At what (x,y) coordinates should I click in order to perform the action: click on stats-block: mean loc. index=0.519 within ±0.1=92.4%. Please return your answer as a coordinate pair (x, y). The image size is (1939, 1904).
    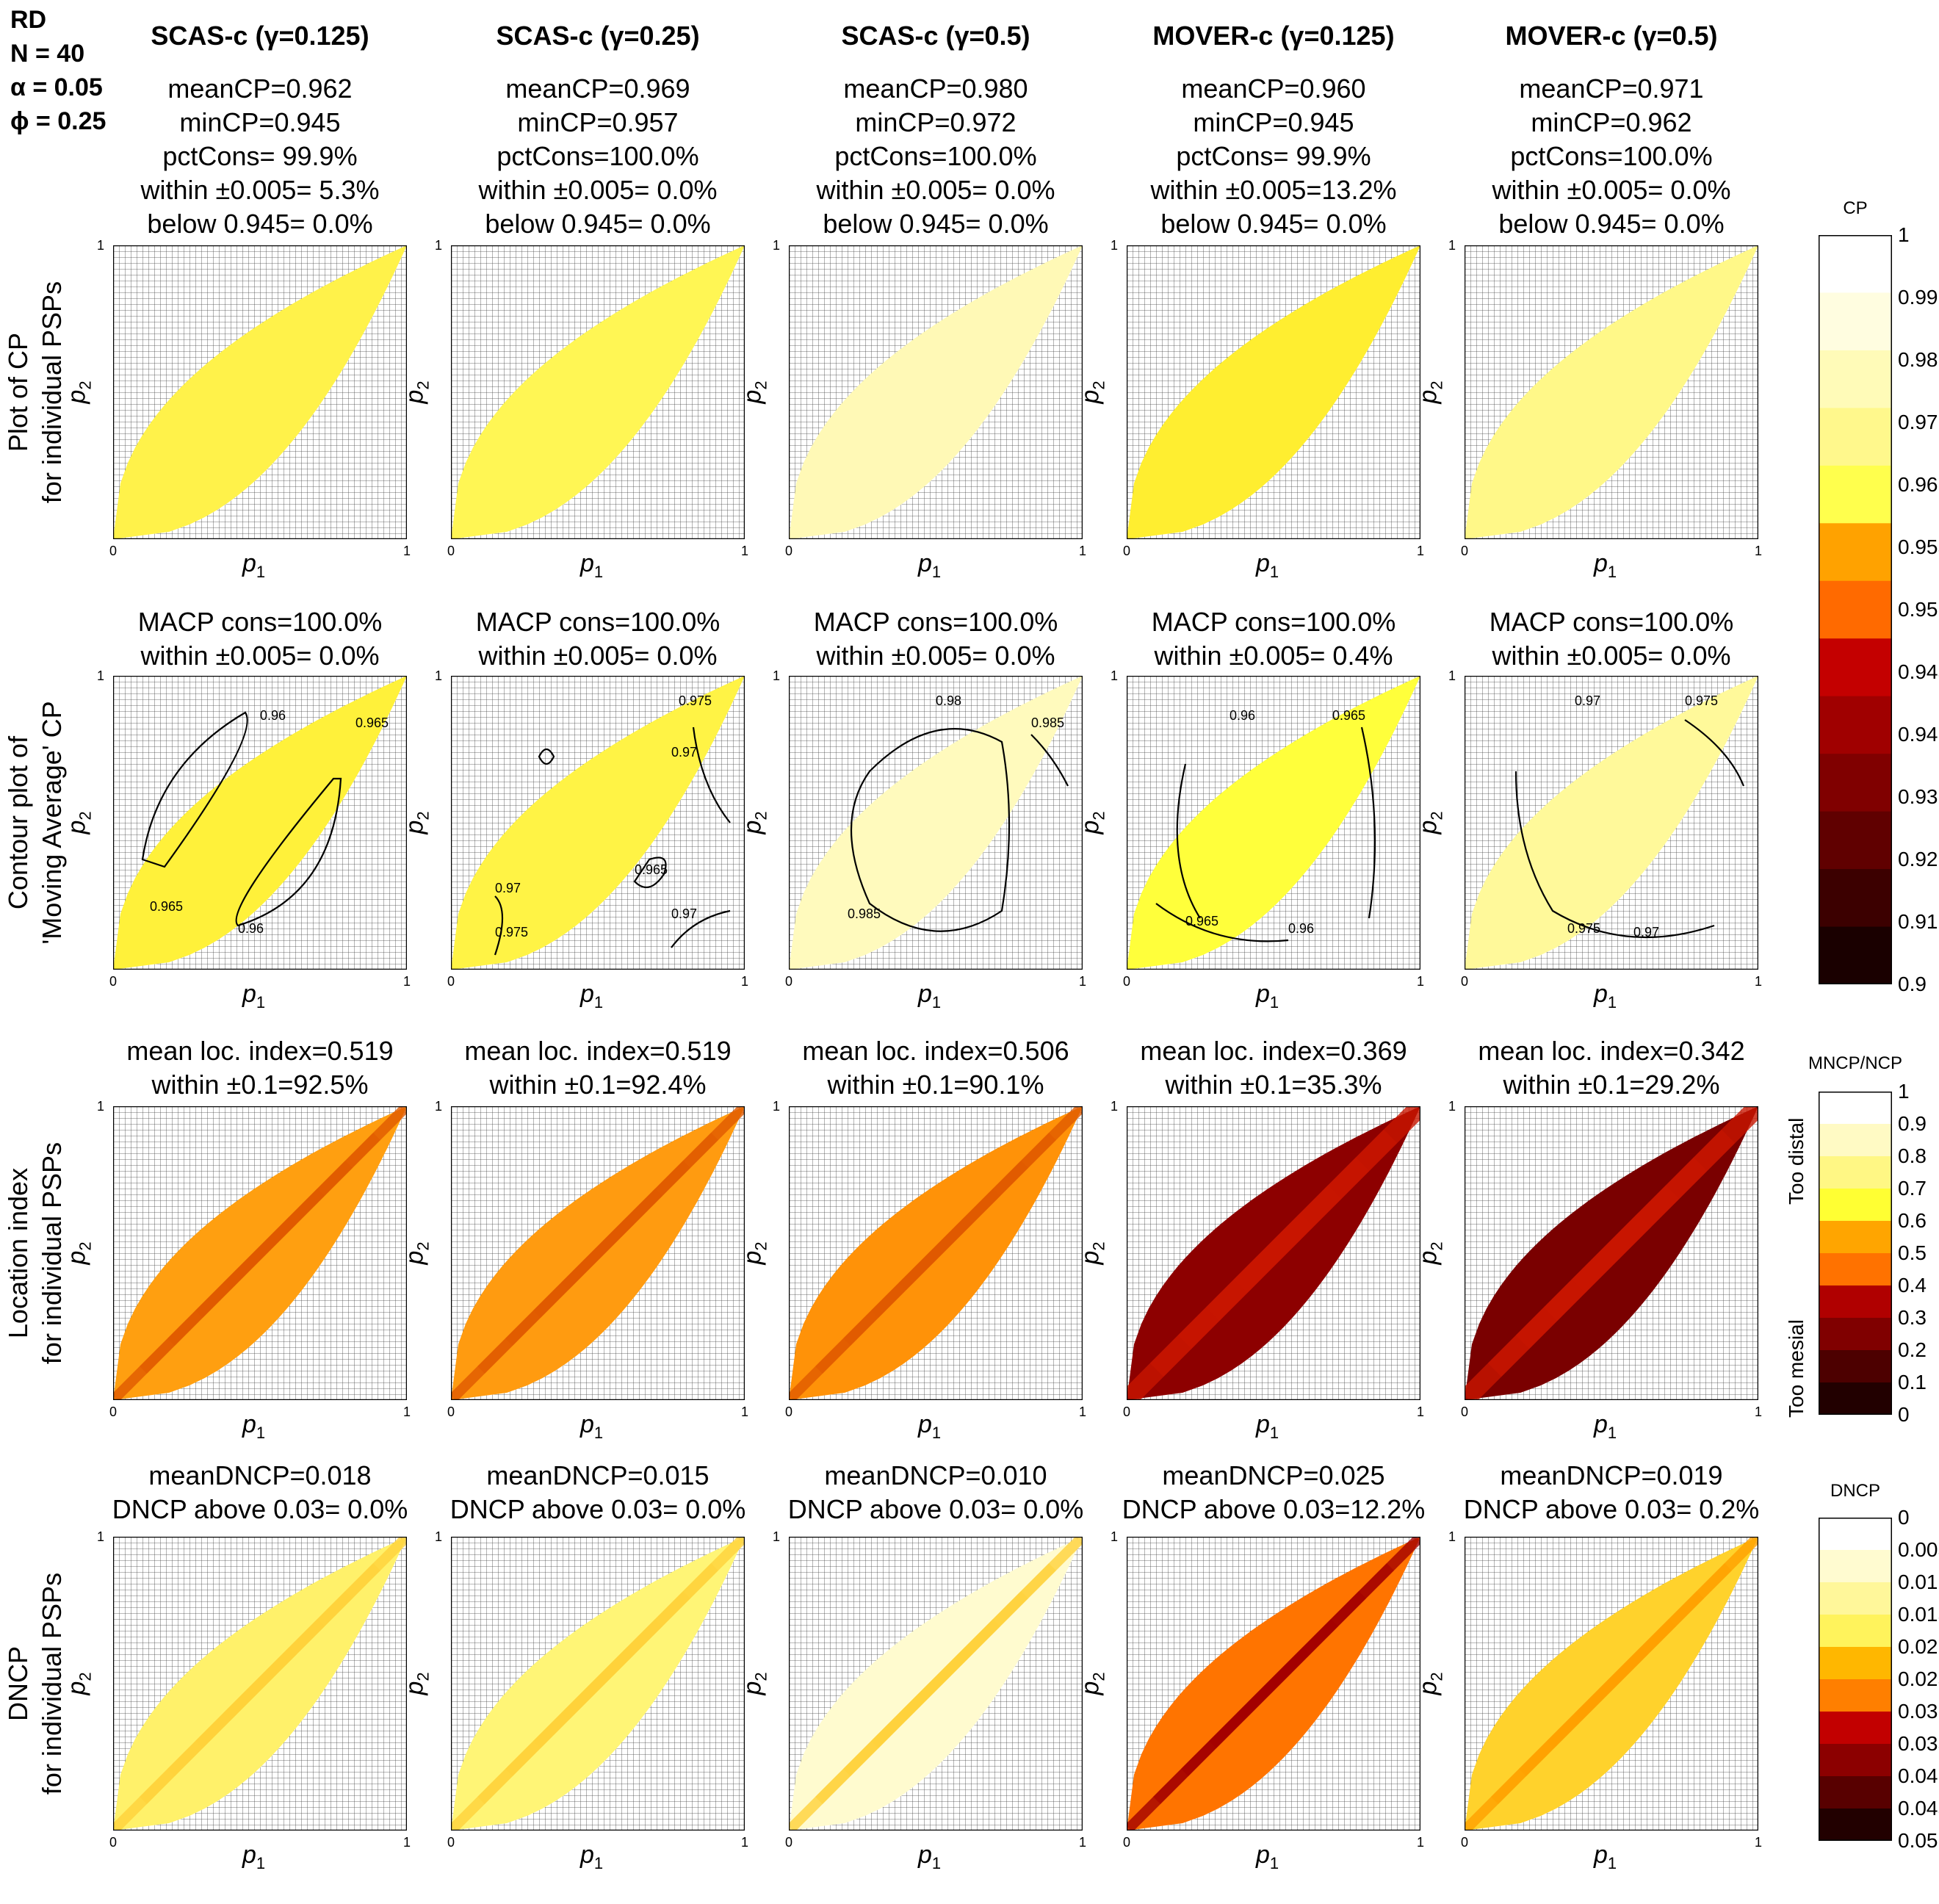
    Looking at the image, I should click on (598, 1068).